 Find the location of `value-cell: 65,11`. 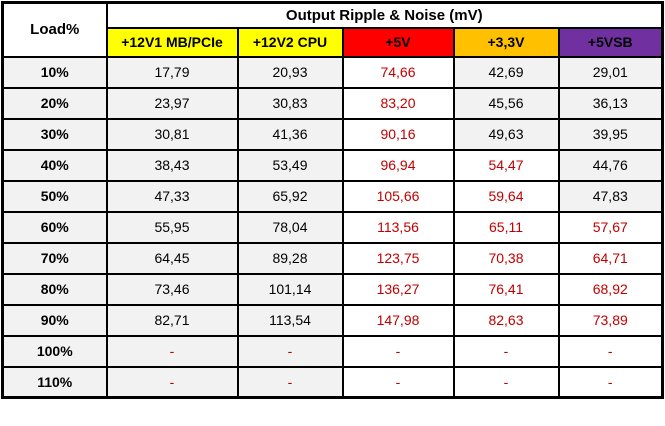

value-cell: 65,11 is located at coordinates (506, 227).